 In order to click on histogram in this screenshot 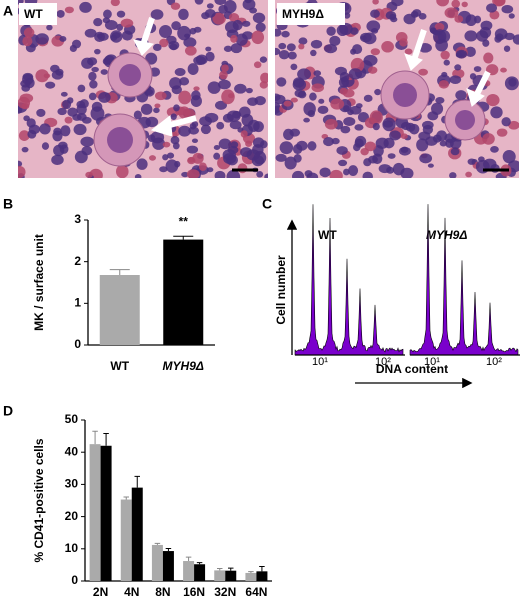, I will do `click(349, 280)`.